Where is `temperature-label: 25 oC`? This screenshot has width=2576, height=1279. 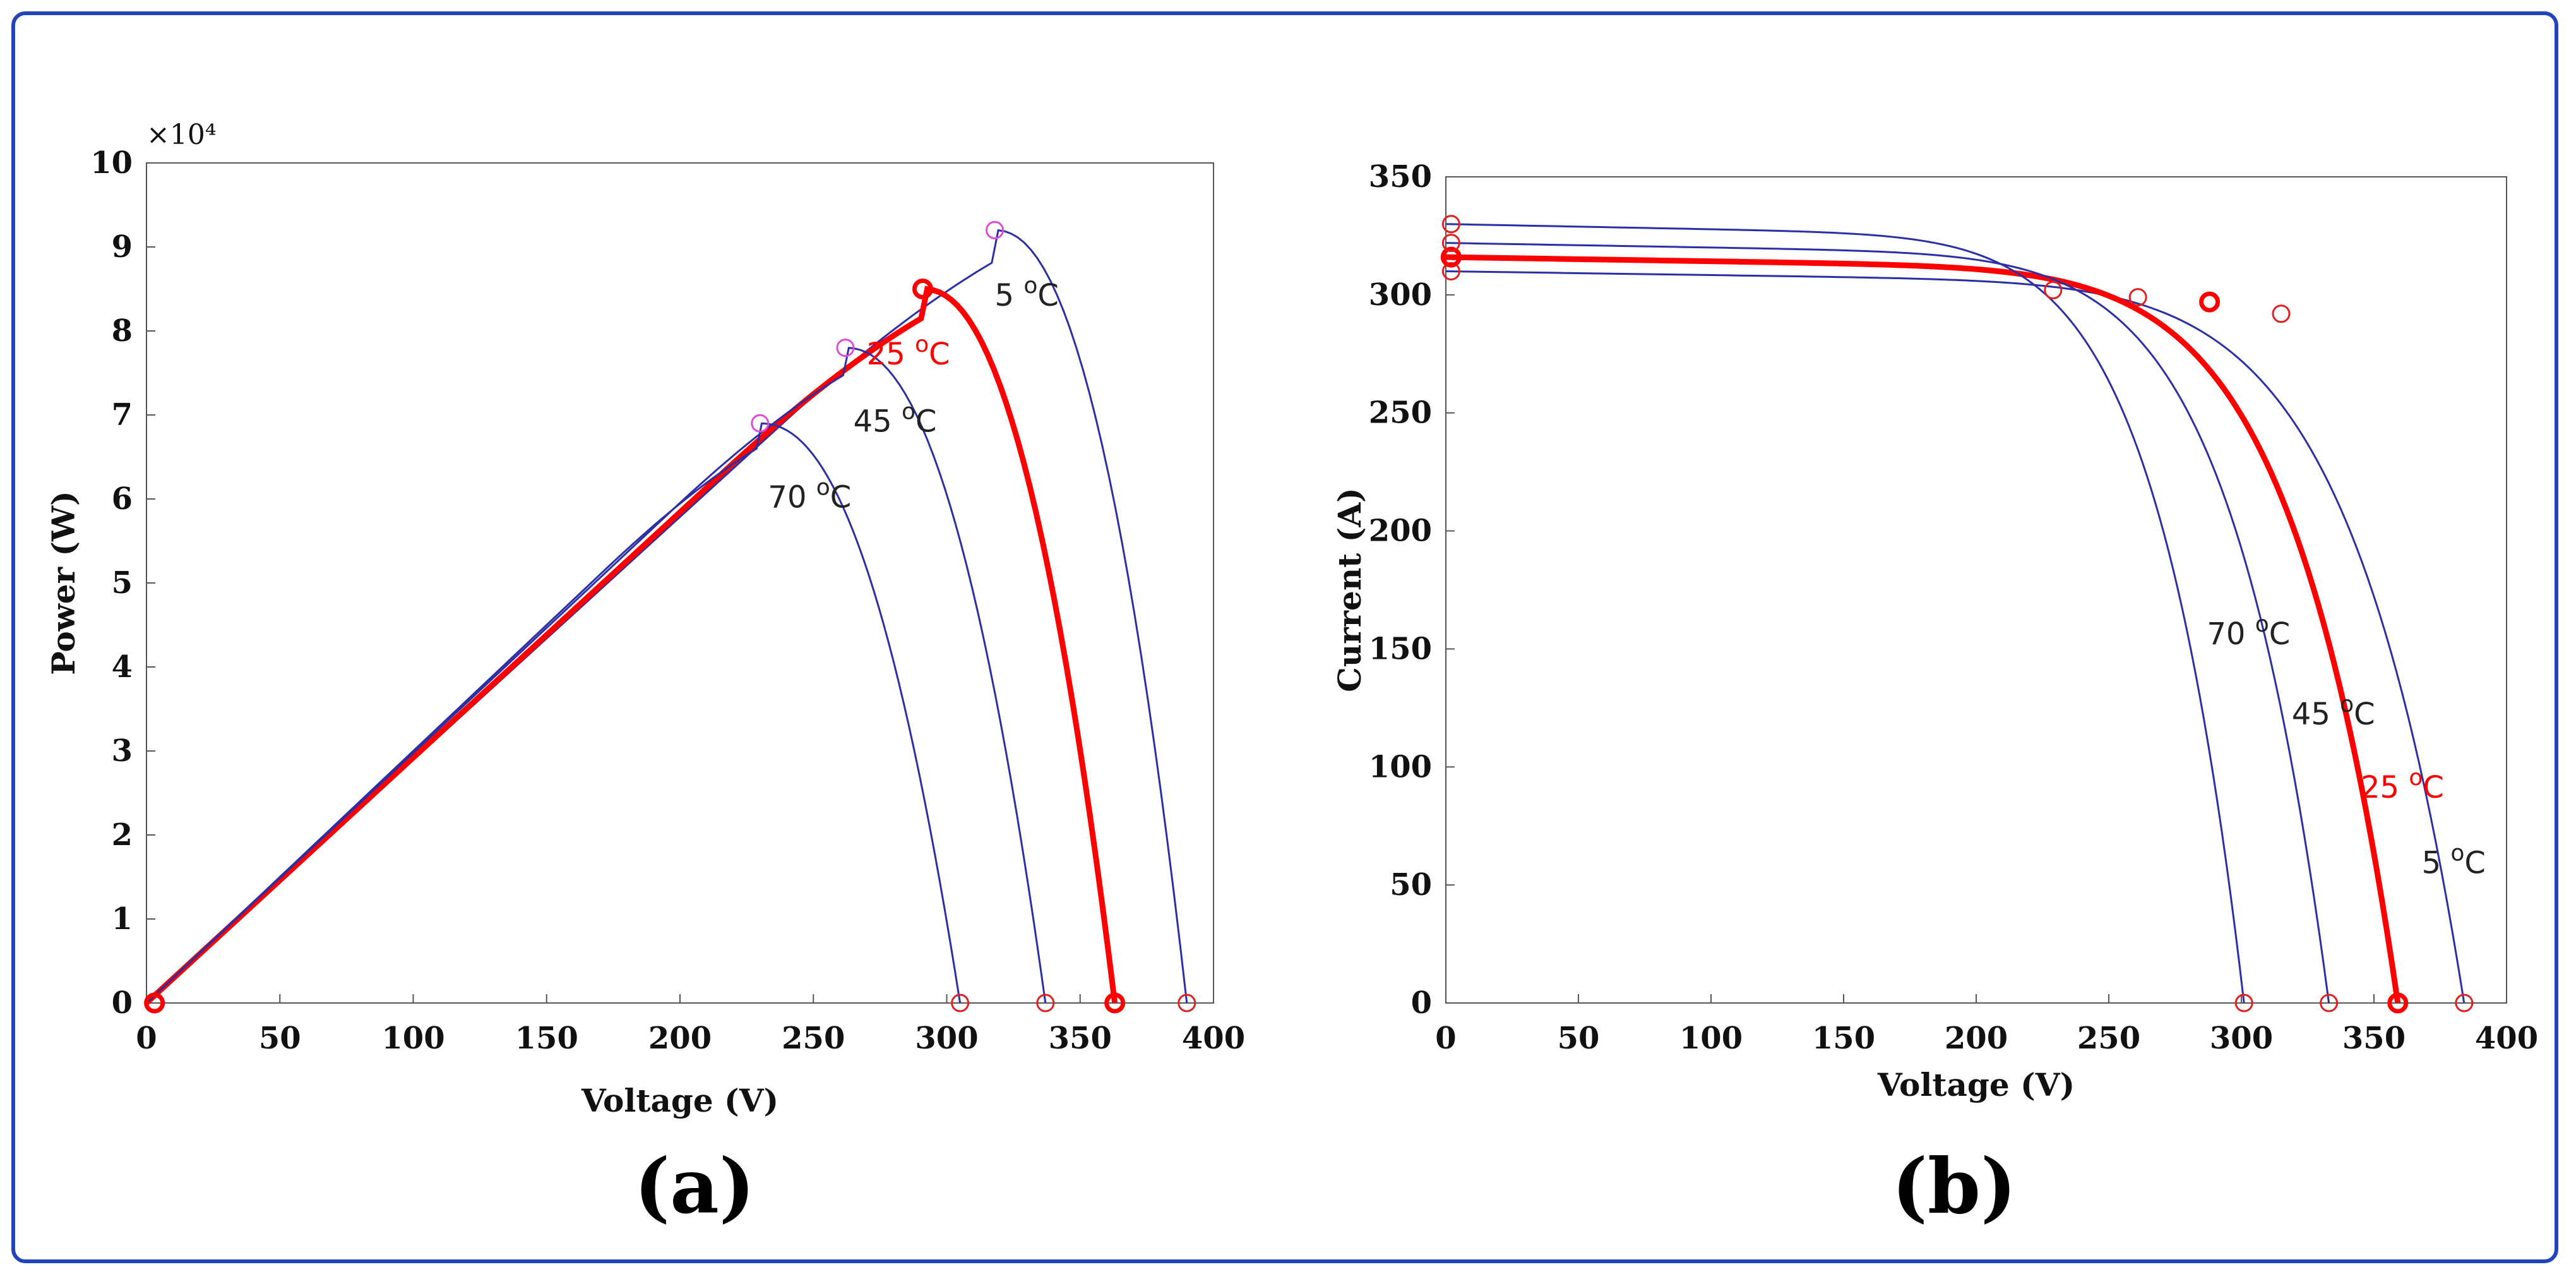 temperature-label: 25 oC is located at coordinates (908, 352).